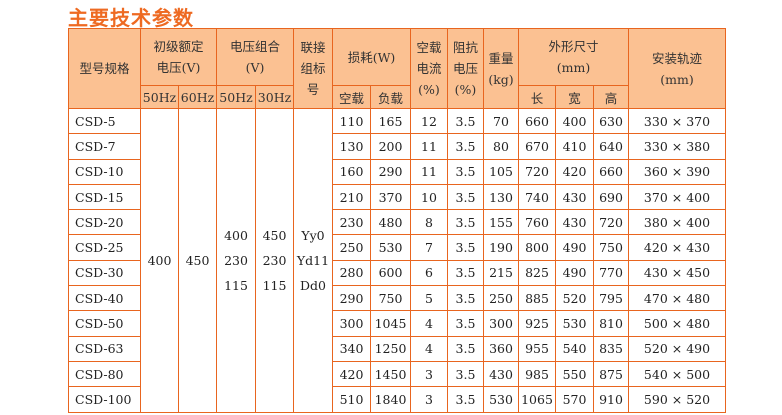 The height and width of the screenshot is (415, 782). I want to click on cell-p0: 130, so click(351, 146).